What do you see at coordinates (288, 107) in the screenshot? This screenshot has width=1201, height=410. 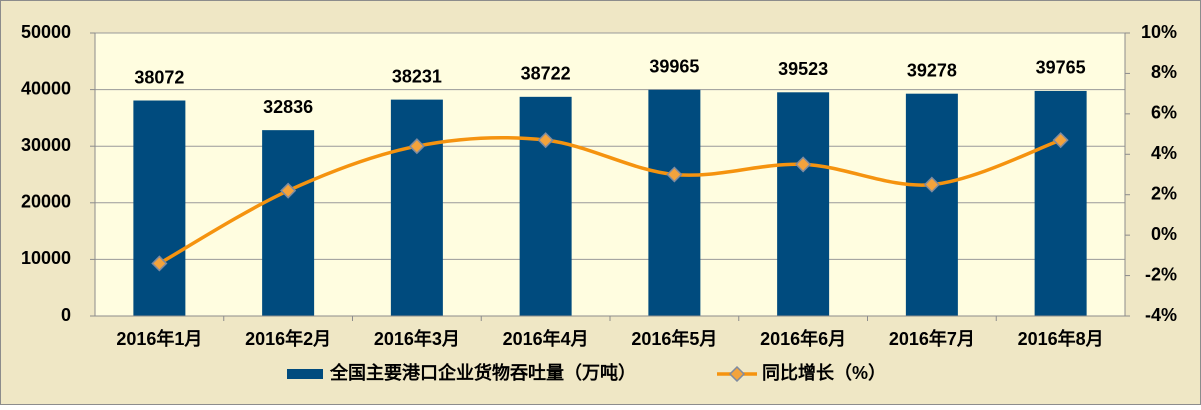 I see `value-label: 32836` at bounding box center [288, 107].